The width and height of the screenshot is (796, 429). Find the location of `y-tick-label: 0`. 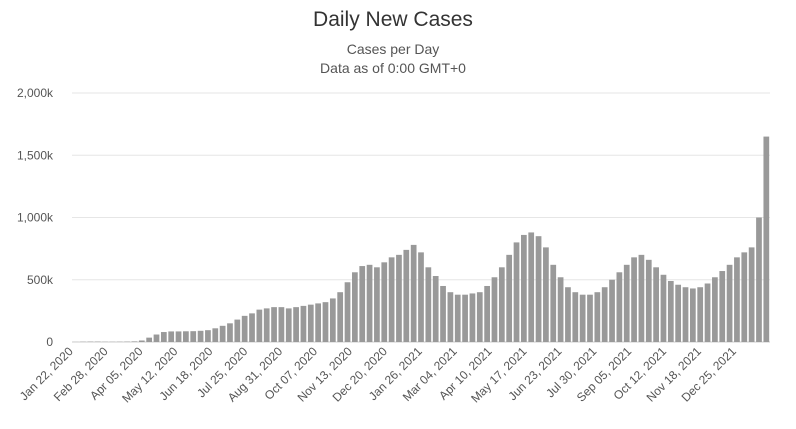

y-tick-label: 0 is located at coordinates (49, 342).